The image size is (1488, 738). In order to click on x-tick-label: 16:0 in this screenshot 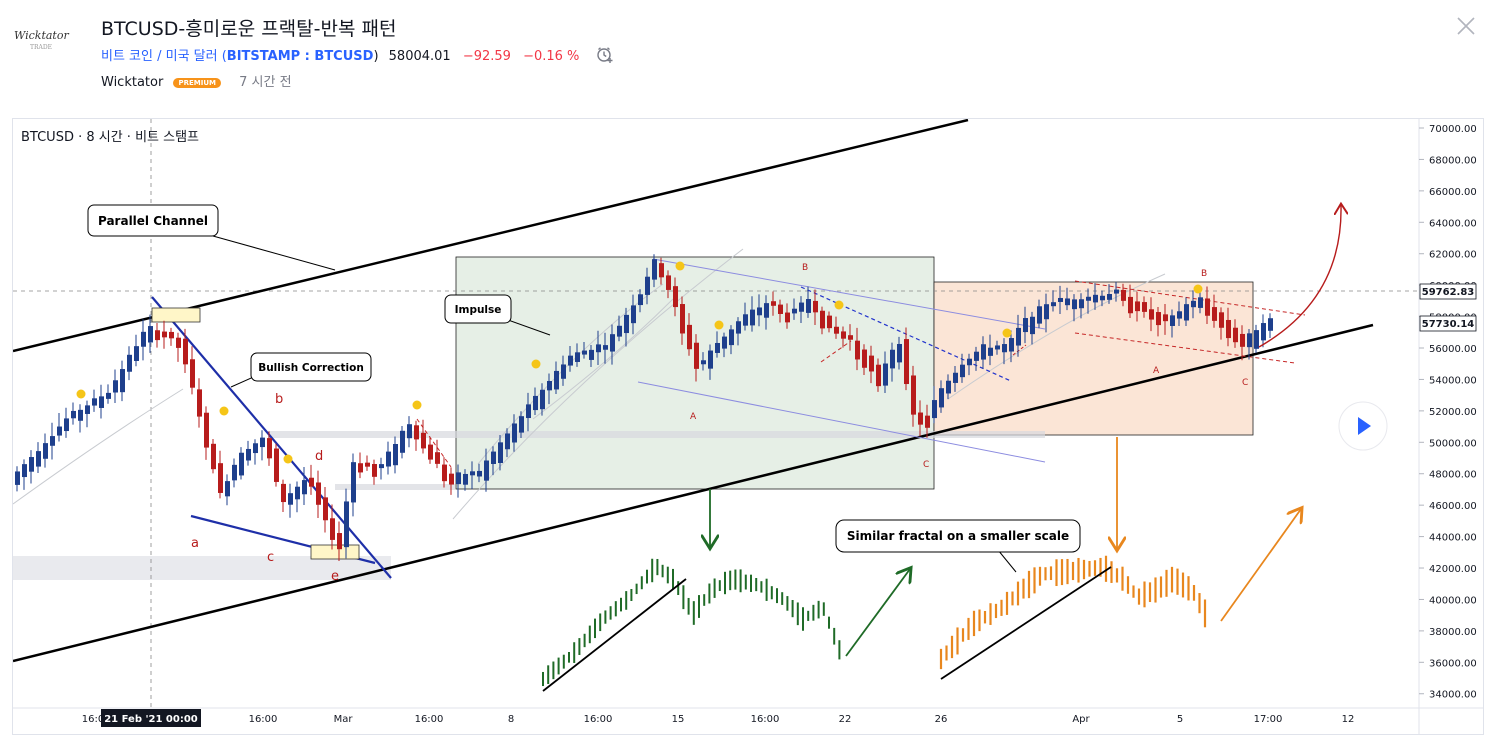, I will do `click(93, 719)`.